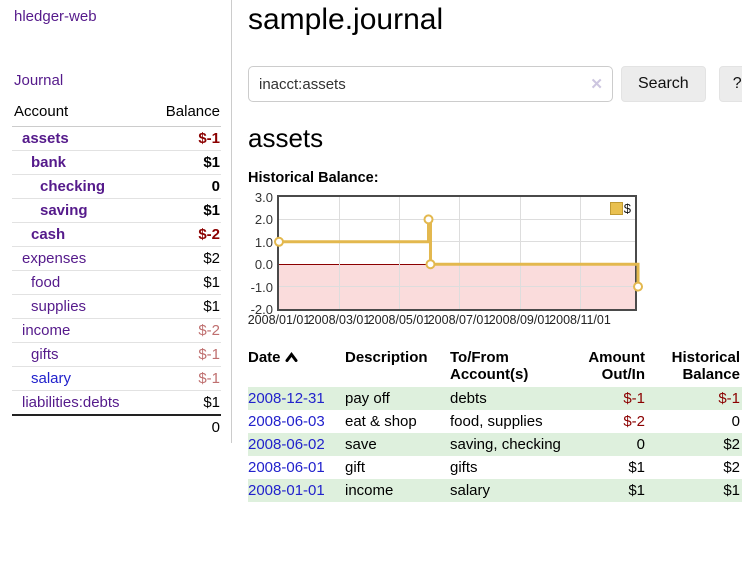 The width and height of the screenshot is (742, 582). I want to click on register-date-link: 2008-06-02, so click(286, 444).